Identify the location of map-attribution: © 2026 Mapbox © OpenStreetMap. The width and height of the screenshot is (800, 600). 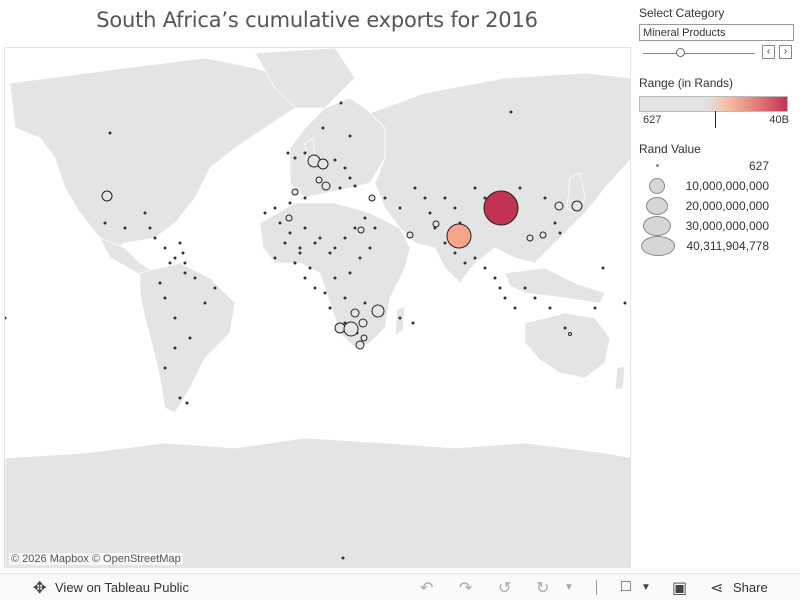
(96, 559).